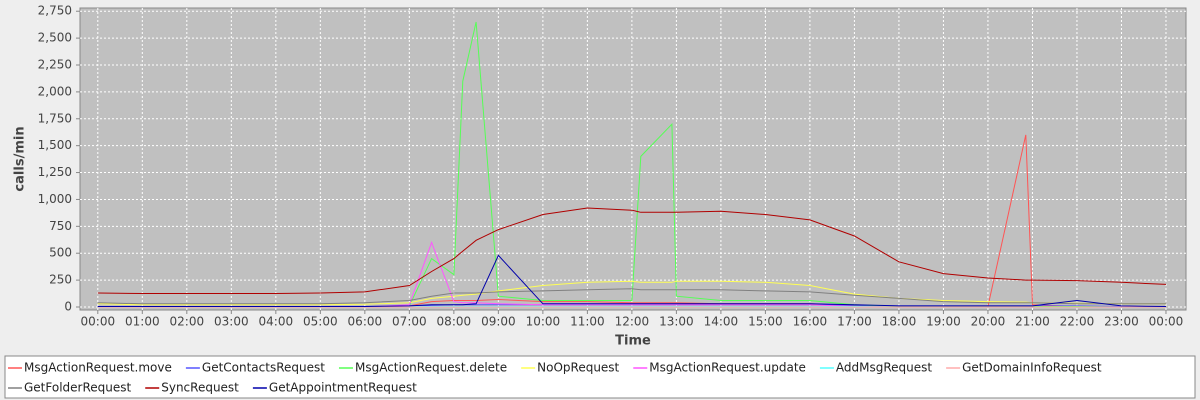 The height and width of the screenshot is (400, 1200). I want to click on x-tick-label: 07:00, so click(409, 322).